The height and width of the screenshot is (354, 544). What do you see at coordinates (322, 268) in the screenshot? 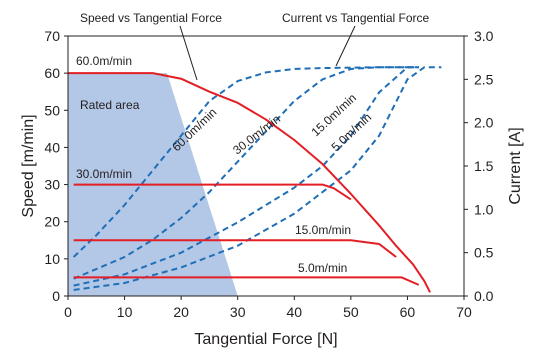
I see `speed-label-5: 5.0m/min` at bounding box center [322, 268].